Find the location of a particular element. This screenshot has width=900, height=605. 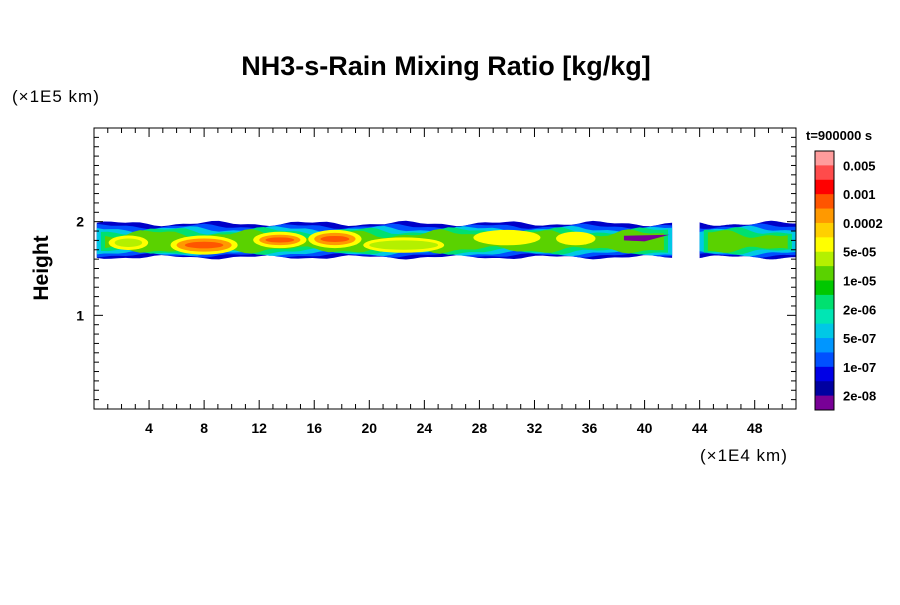

colorbar-label: 2e-08 is located at coordinates (859, 396).